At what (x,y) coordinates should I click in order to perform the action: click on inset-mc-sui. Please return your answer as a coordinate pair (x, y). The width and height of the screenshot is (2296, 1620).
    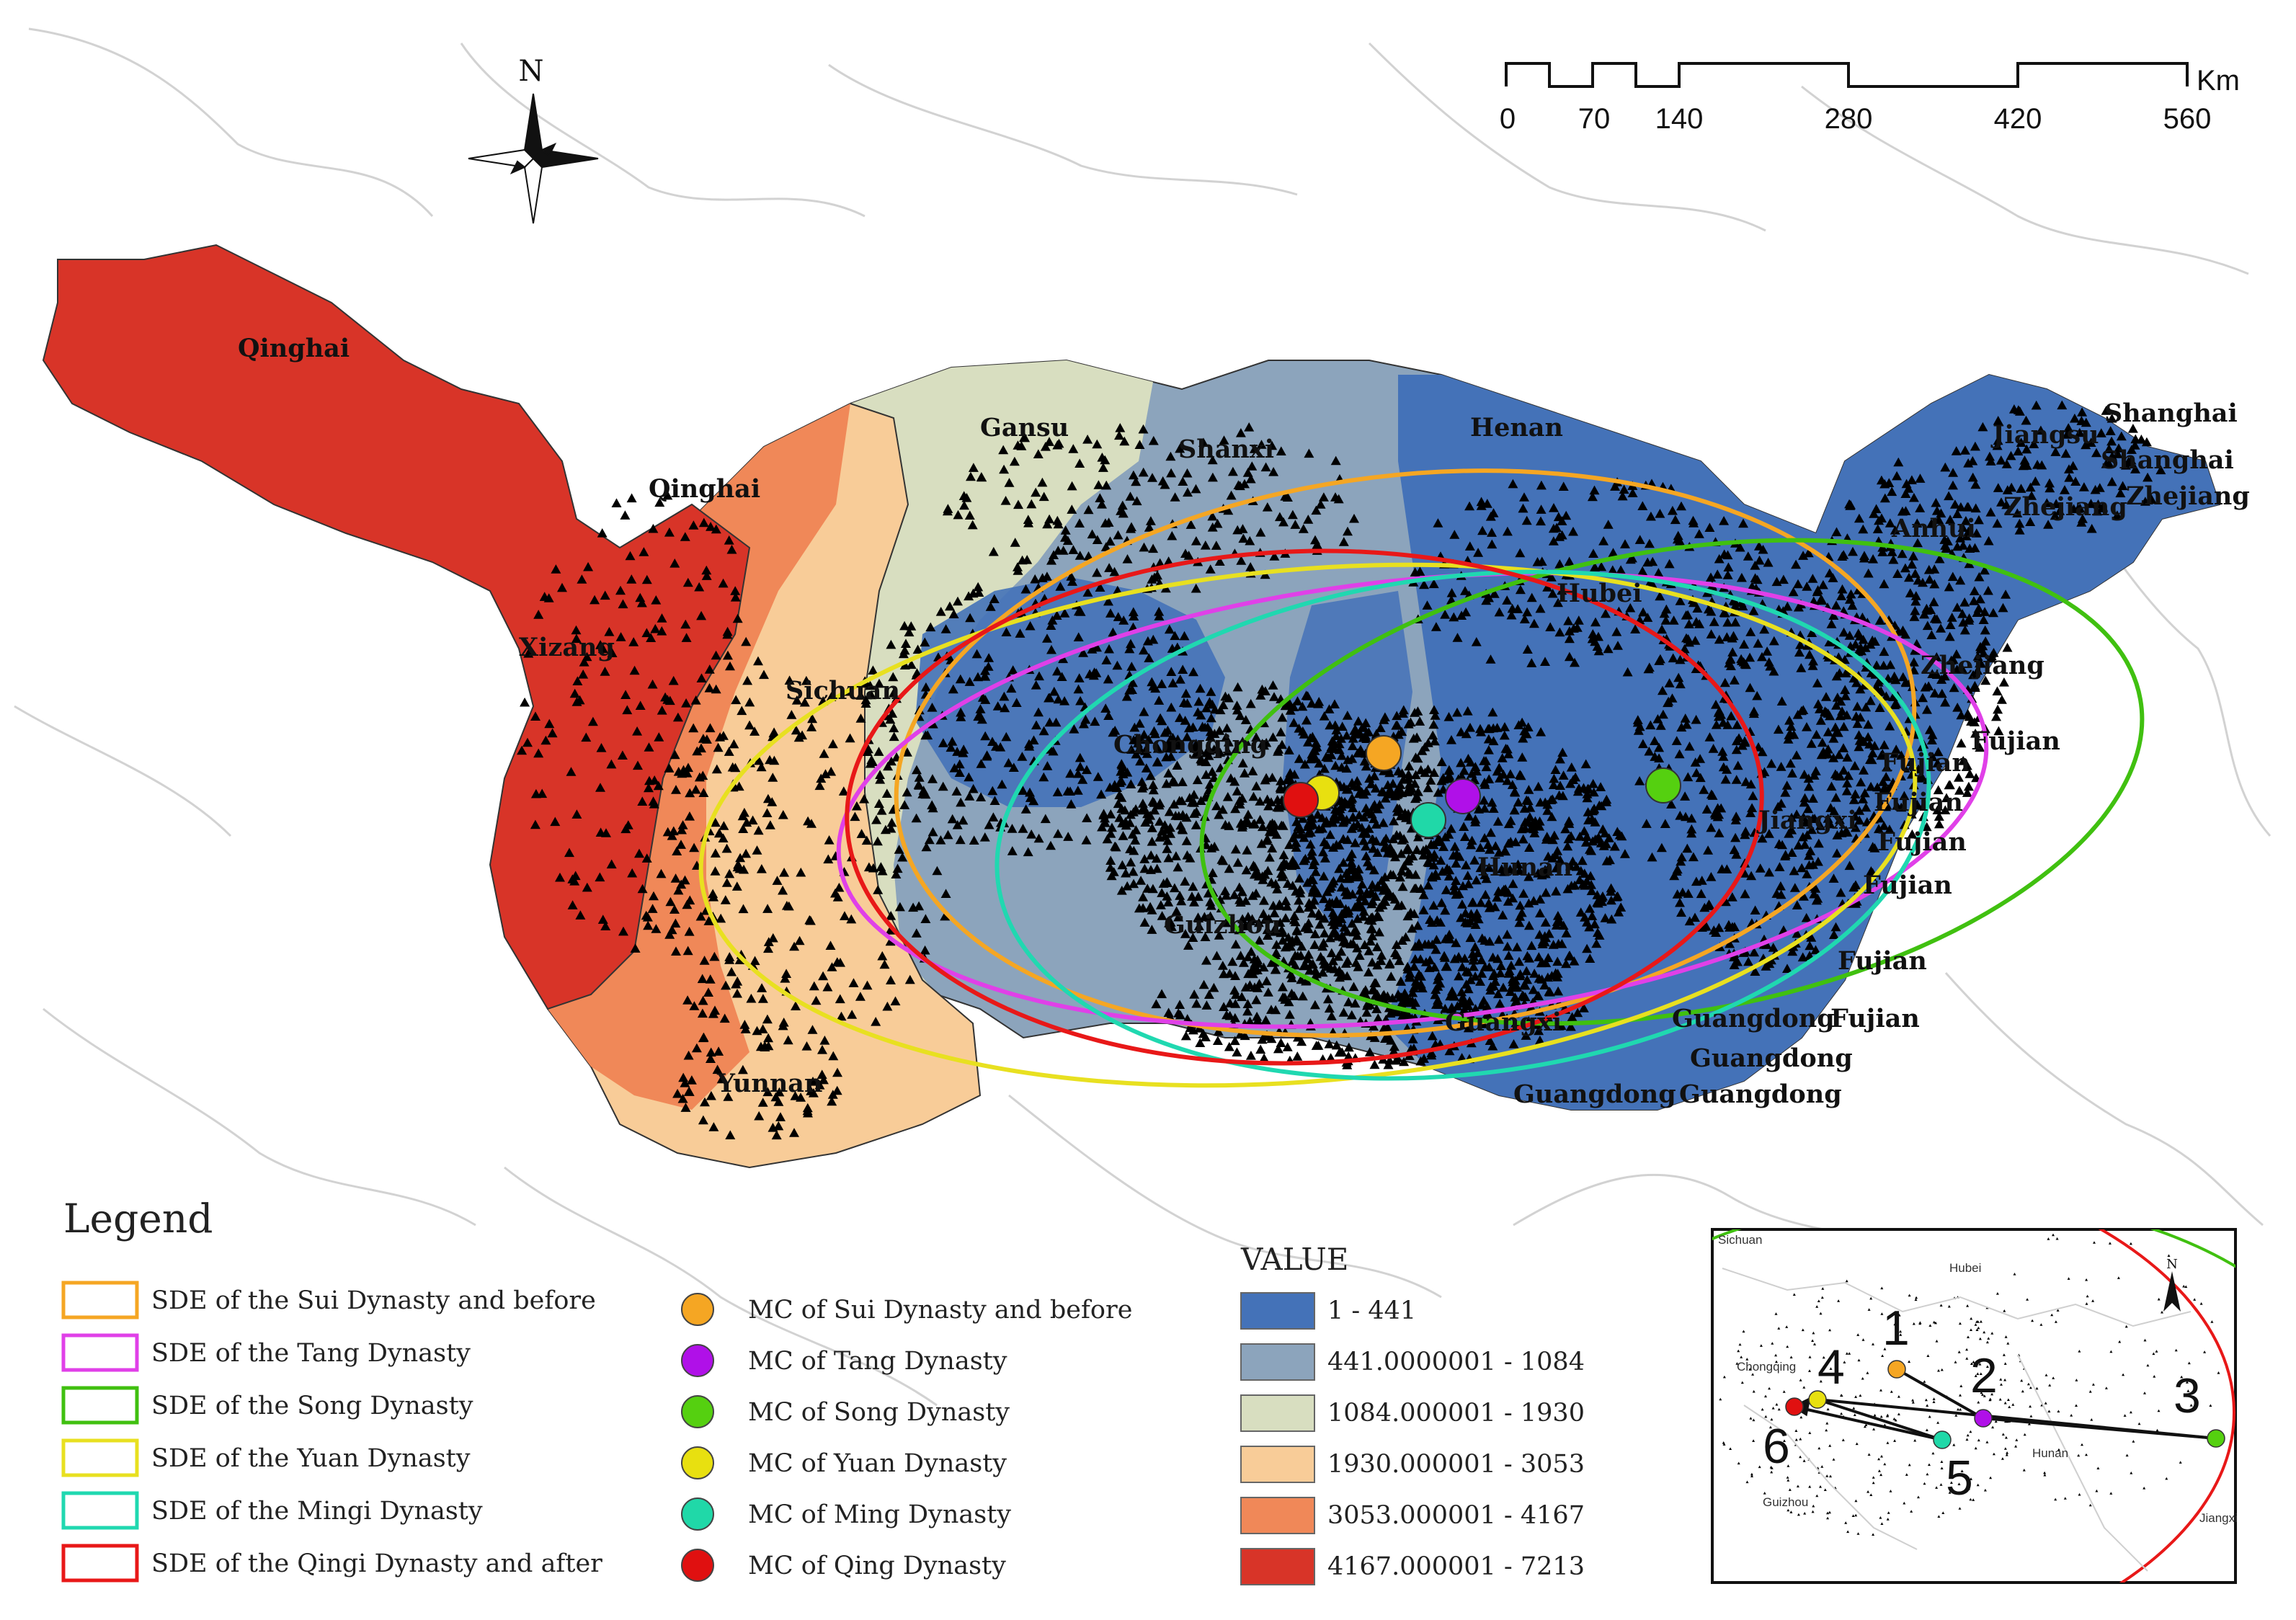
    Looking at the image, I should click on (1896, 1369).